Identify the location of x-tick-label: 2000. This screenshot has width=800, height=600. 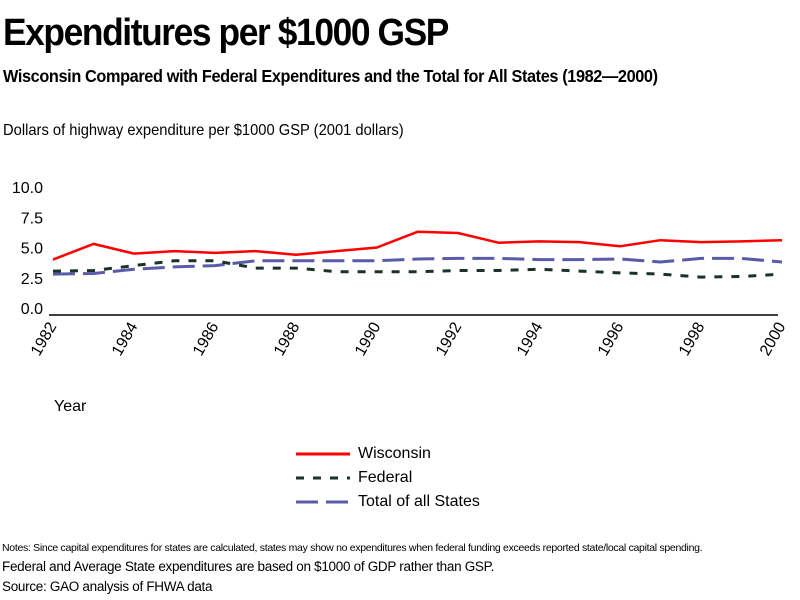
(773, 338).